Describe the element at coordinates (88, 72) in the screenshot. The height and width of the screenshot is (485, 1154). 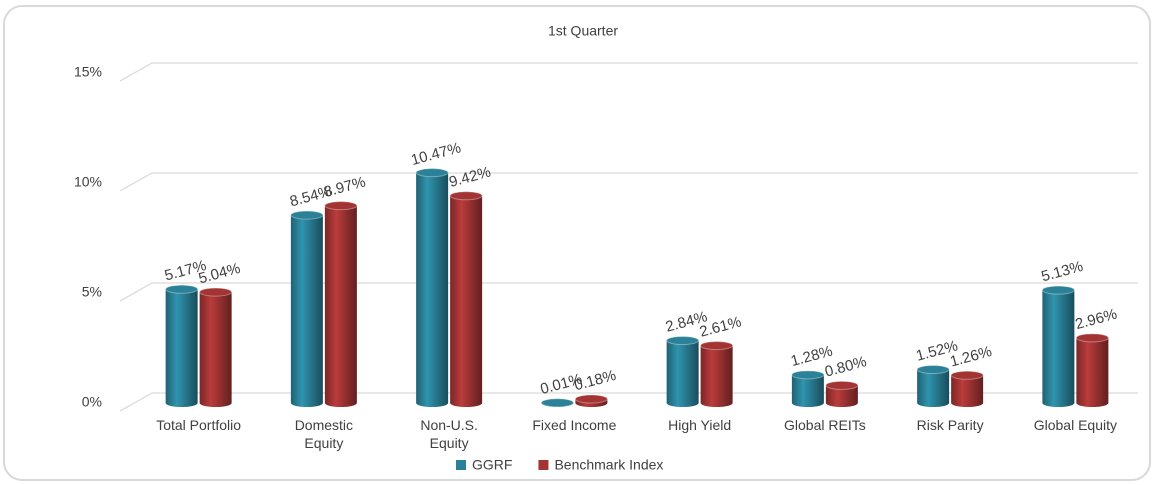
I see `y-tick-label: 15%` at that location.